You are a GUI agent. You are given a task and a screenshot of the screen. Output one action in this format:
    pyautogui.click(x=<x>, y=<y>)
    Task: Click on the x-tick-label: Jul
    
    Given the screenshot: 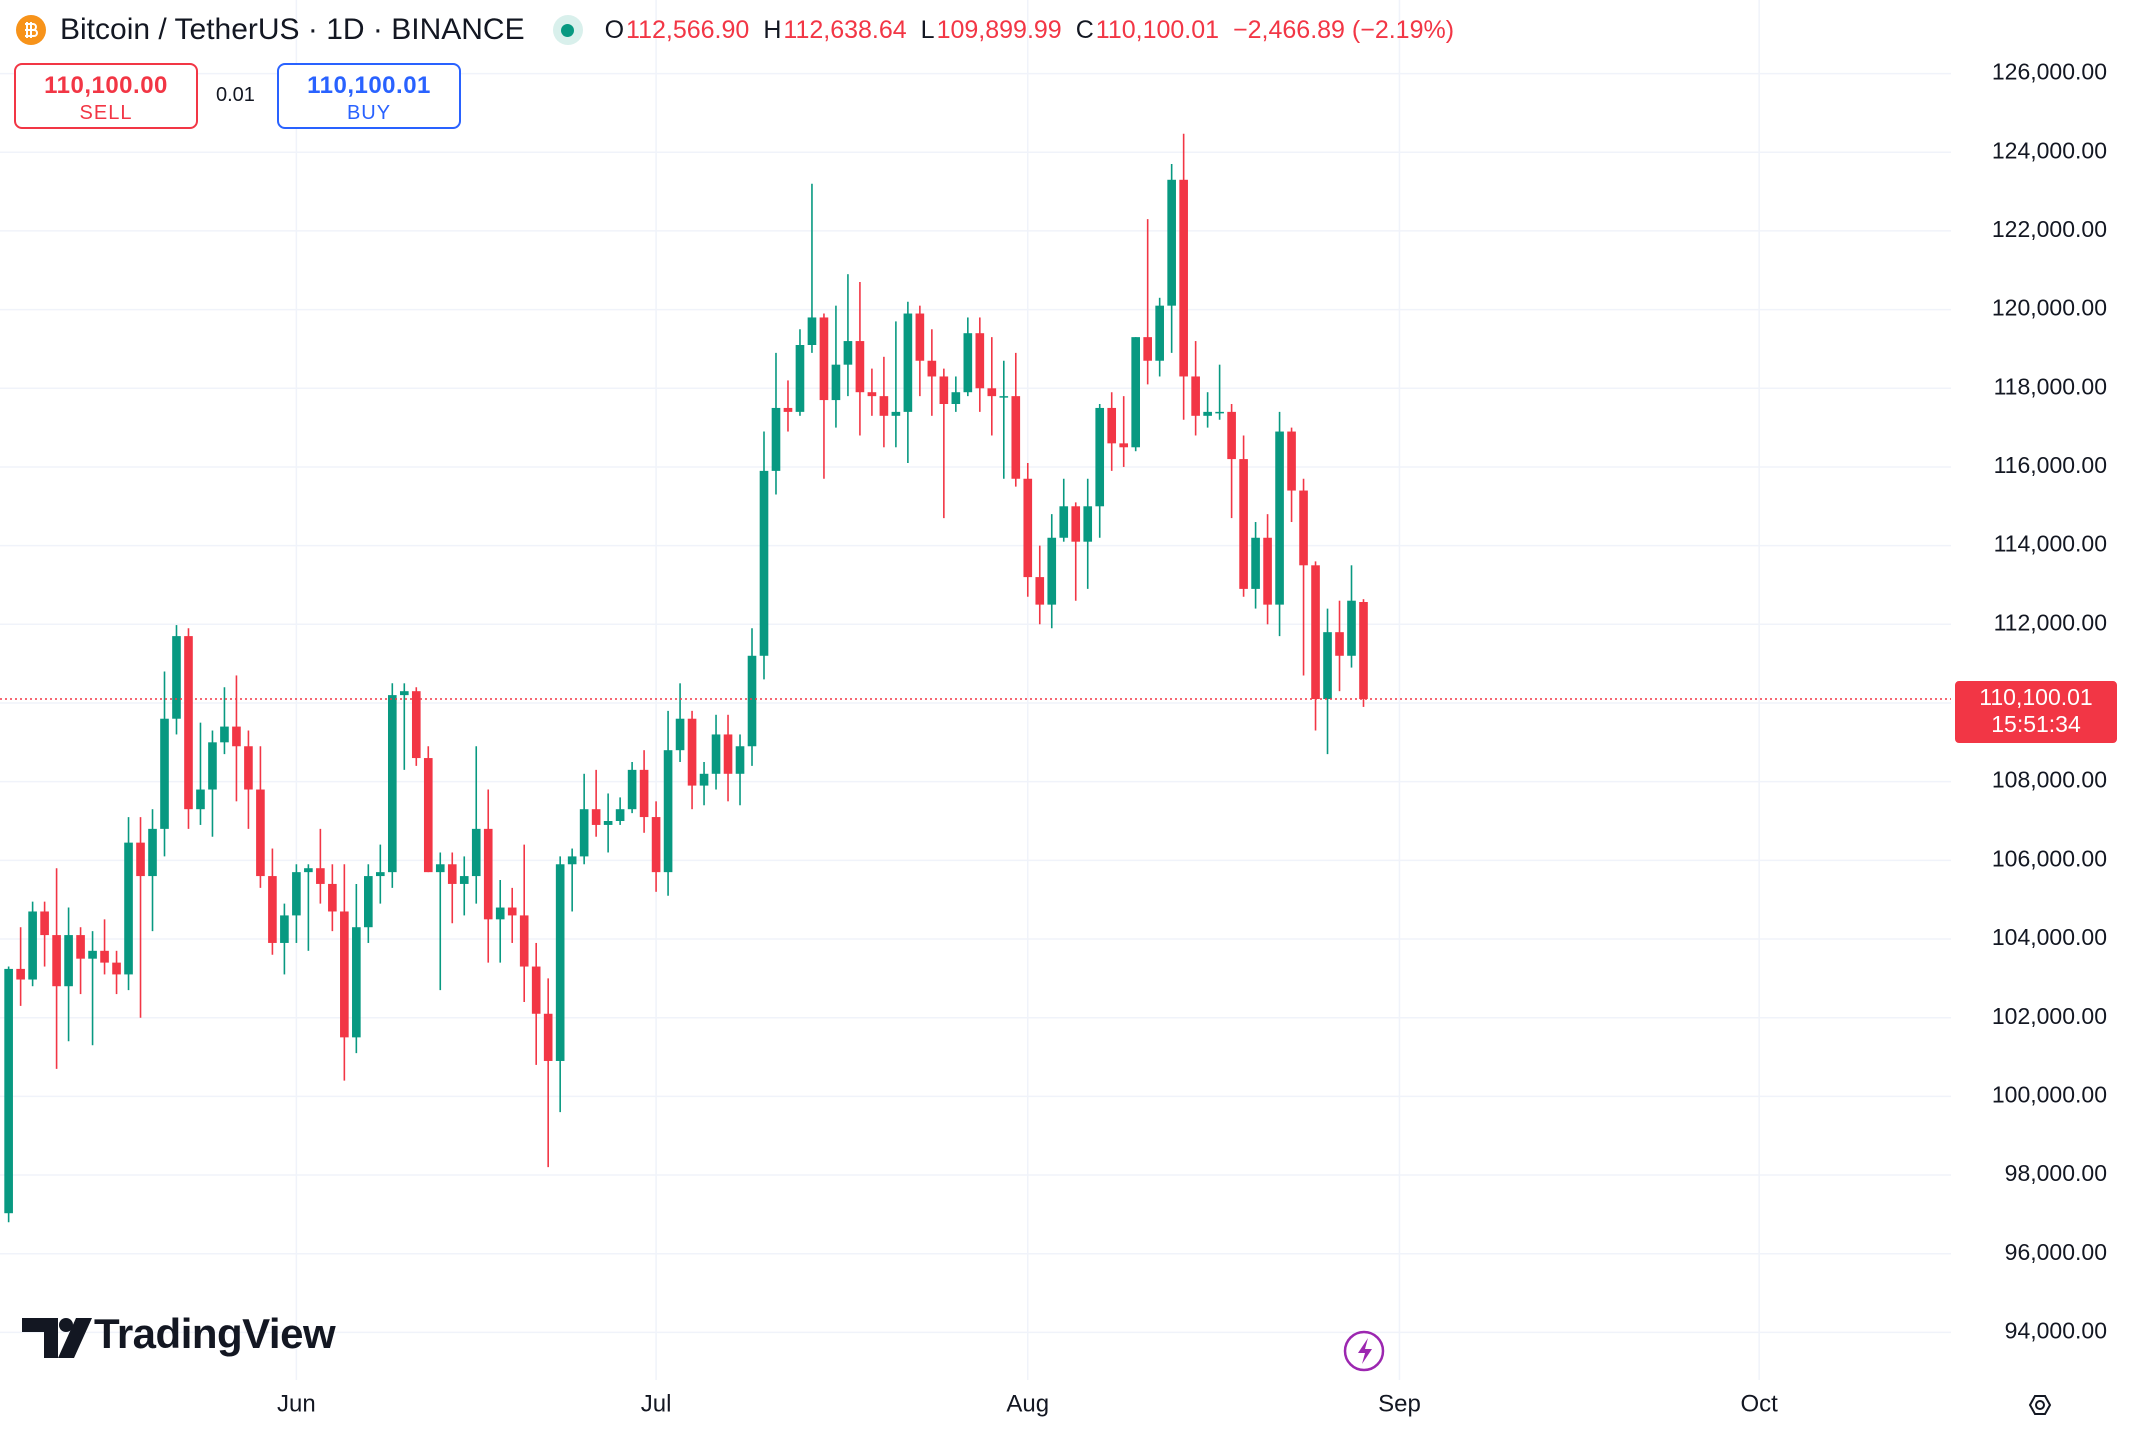 What is the action you would take?
    pyautogui.click(x=656, y=1403)
    